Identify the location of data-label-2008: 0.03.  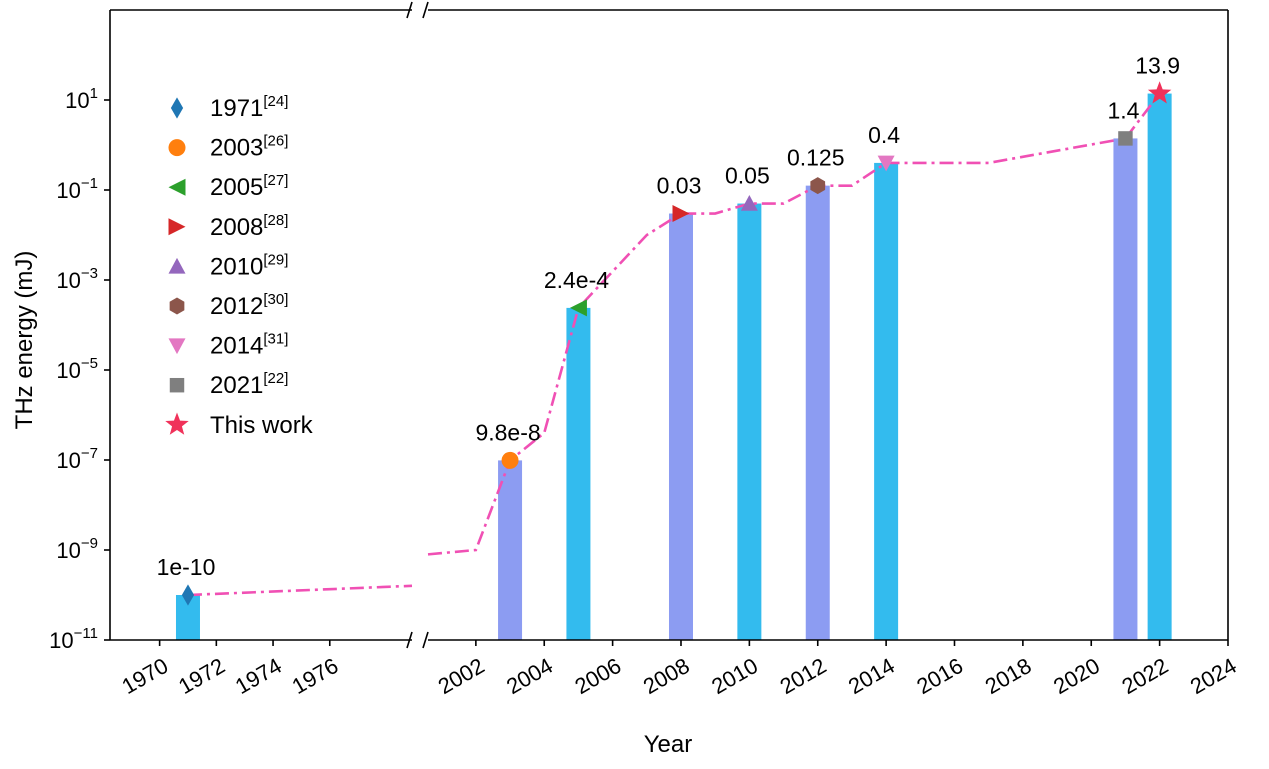
(679, 186).